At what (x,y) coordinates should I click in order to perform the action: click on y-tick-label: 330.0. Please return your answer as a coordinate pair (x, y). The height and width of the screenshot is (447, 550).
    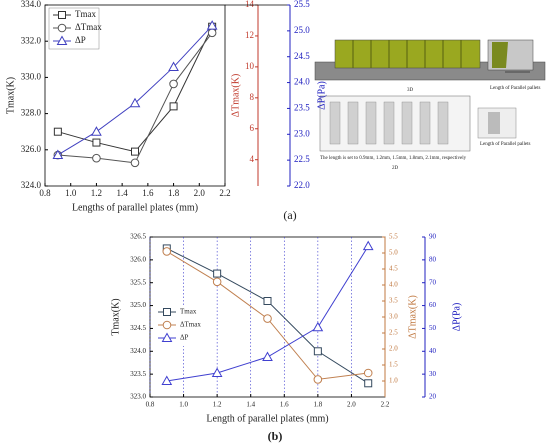
    Looking at the image, I should click on (31, 76).